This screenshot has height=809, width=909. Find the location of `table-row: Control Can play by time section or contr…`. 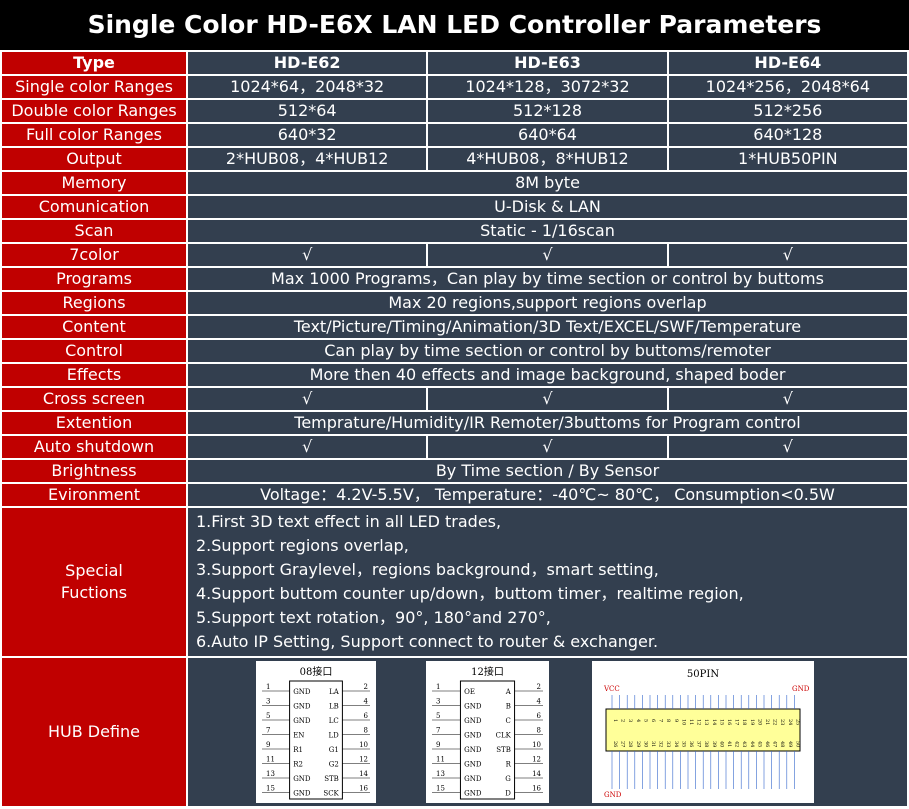

table-row: Control Can play by time section or contr… is located at coordinates (454, 351).